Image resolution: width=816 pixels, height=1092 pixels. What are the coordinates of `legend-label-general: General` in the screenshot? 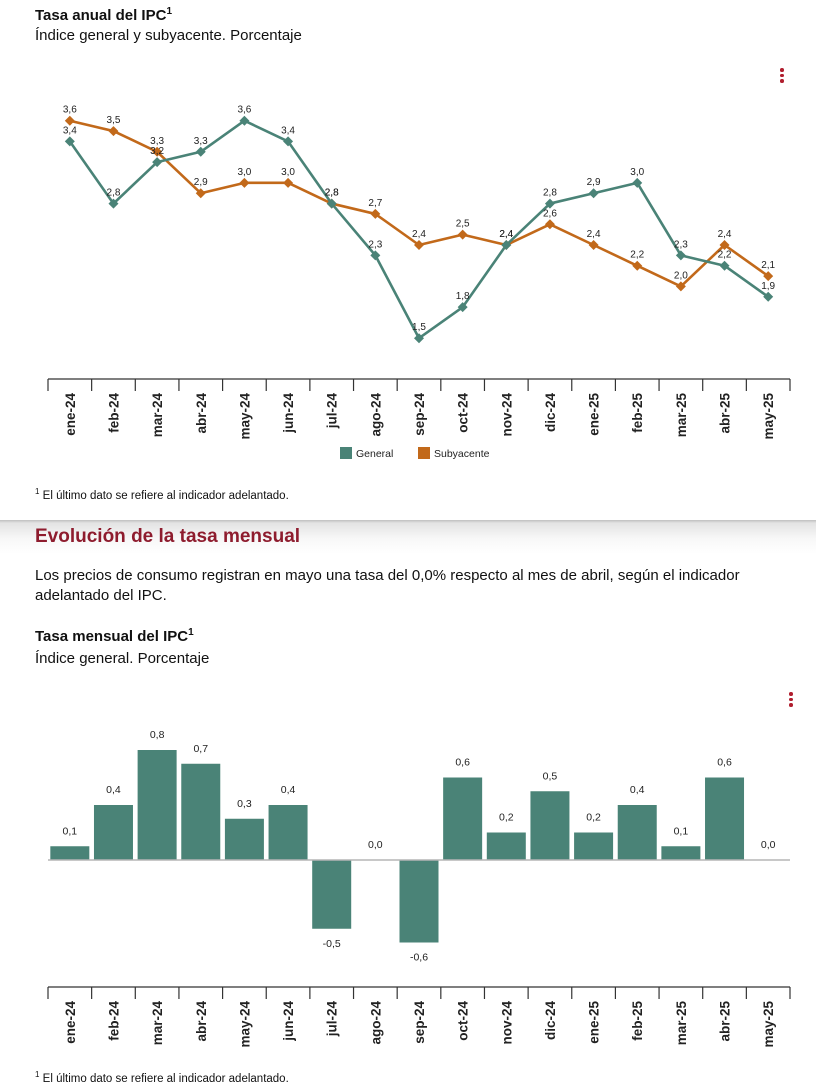 It's located at (374, 454).